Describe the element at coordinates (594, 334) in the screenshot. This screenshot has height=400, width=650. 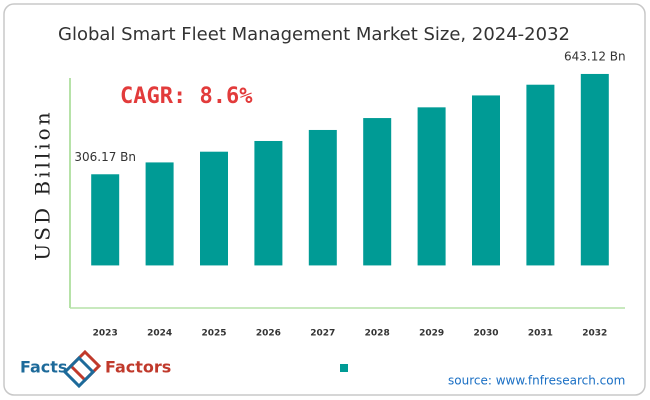
I see `x-tick-label: 2032` at that location.